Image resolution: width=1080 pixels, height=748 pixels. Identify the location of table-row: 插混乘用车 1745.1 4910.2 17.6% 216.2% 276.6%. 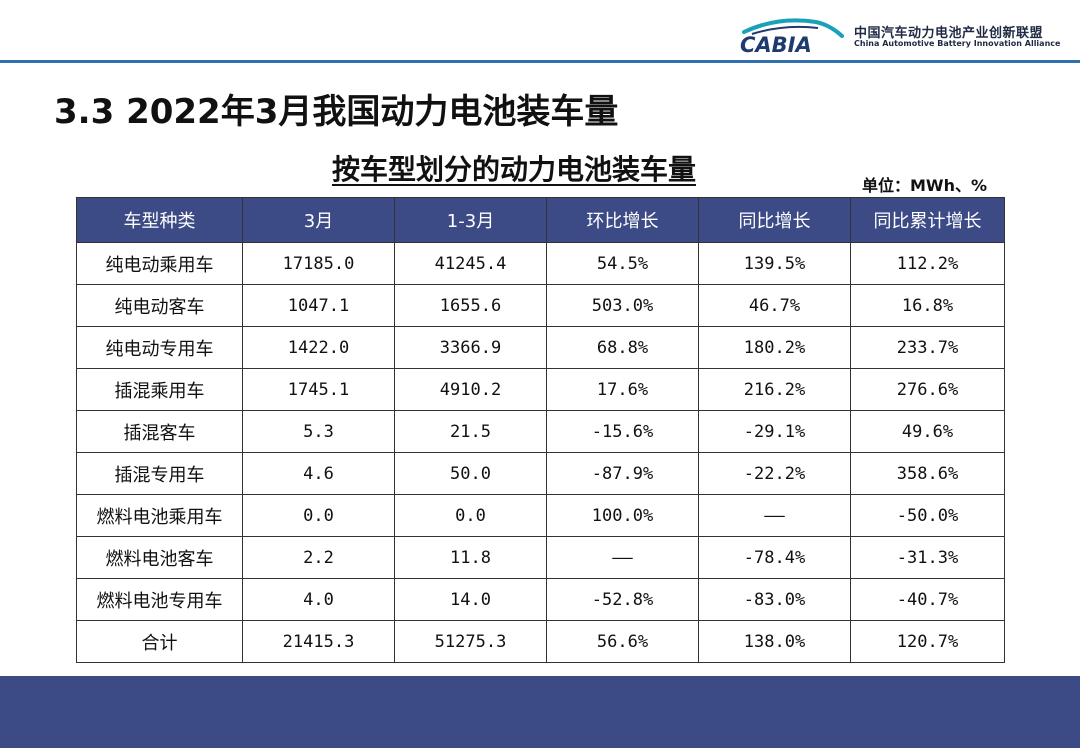
(540, 389).